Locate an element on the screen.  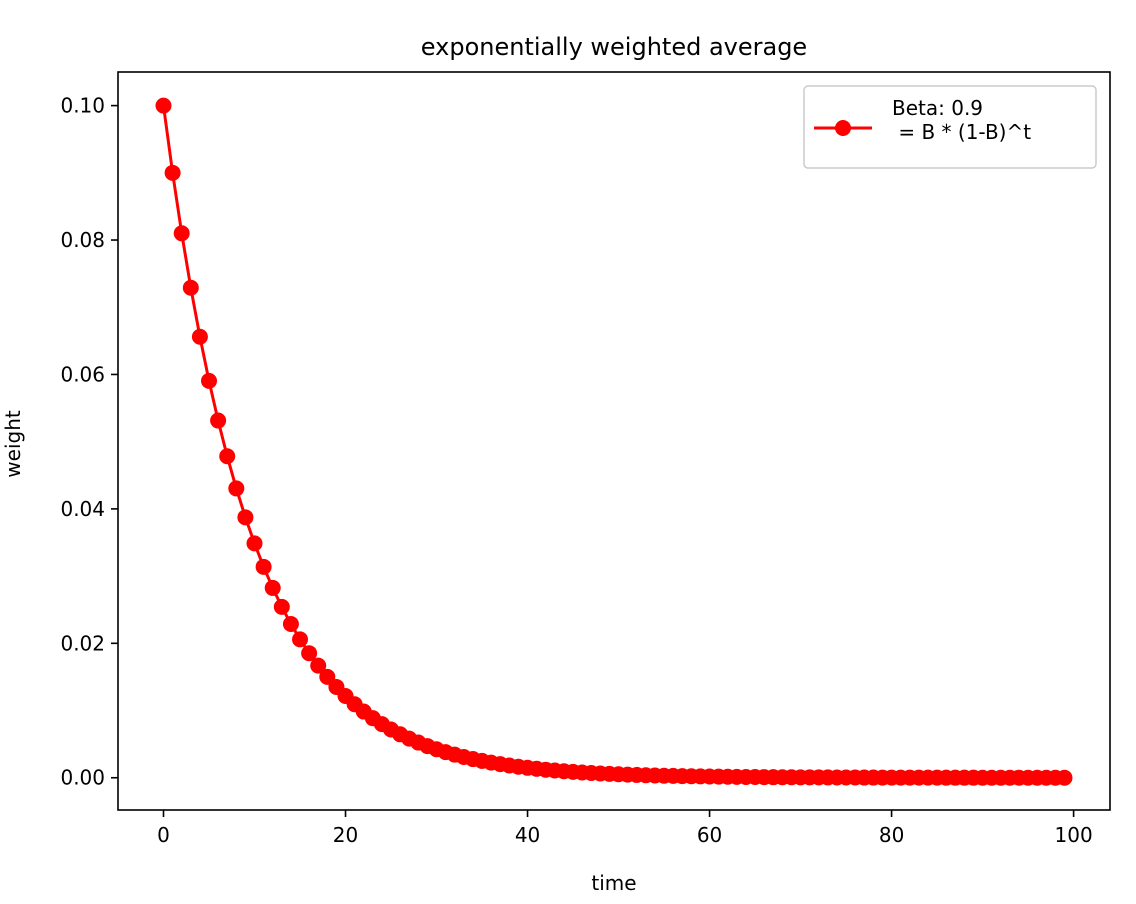
y-tick-label: 0.10 is located at coordinates (82, 106).